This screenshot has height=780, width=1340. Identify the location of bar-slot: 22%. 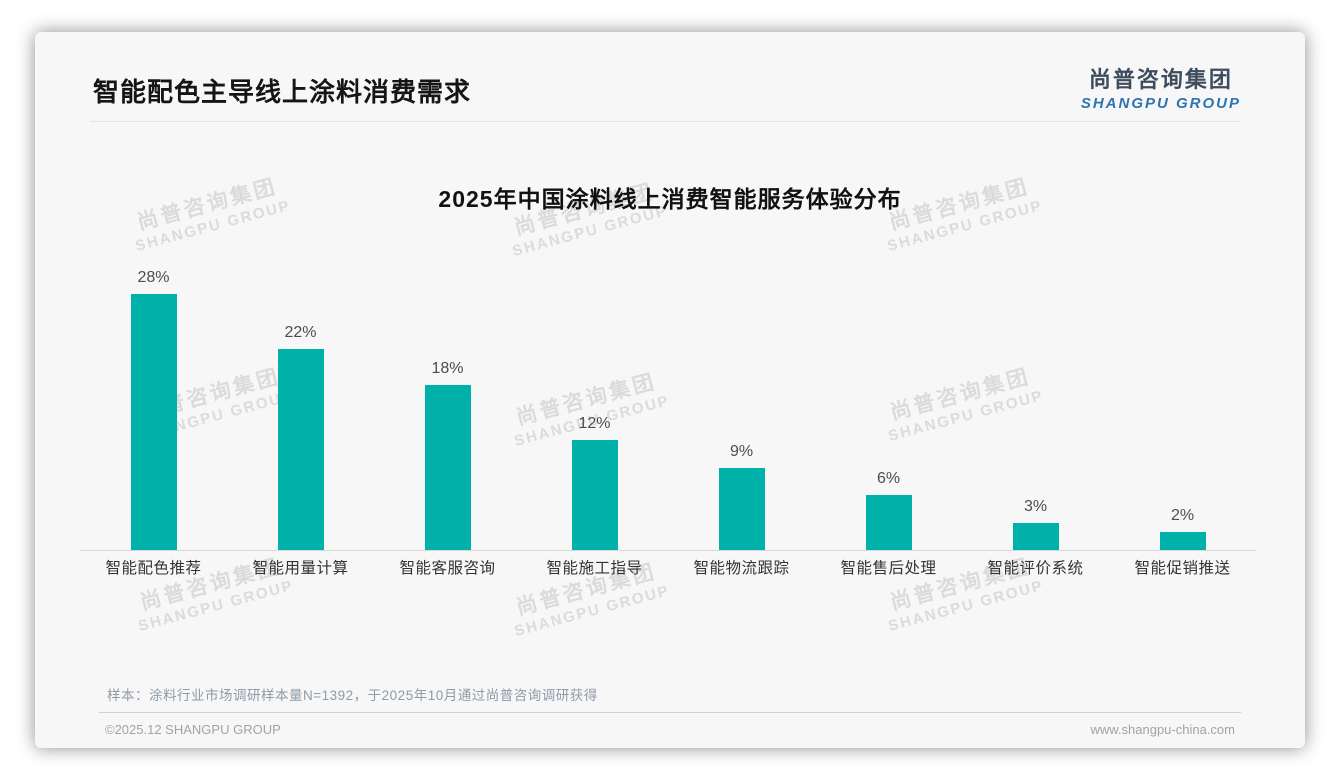
(300, 406).